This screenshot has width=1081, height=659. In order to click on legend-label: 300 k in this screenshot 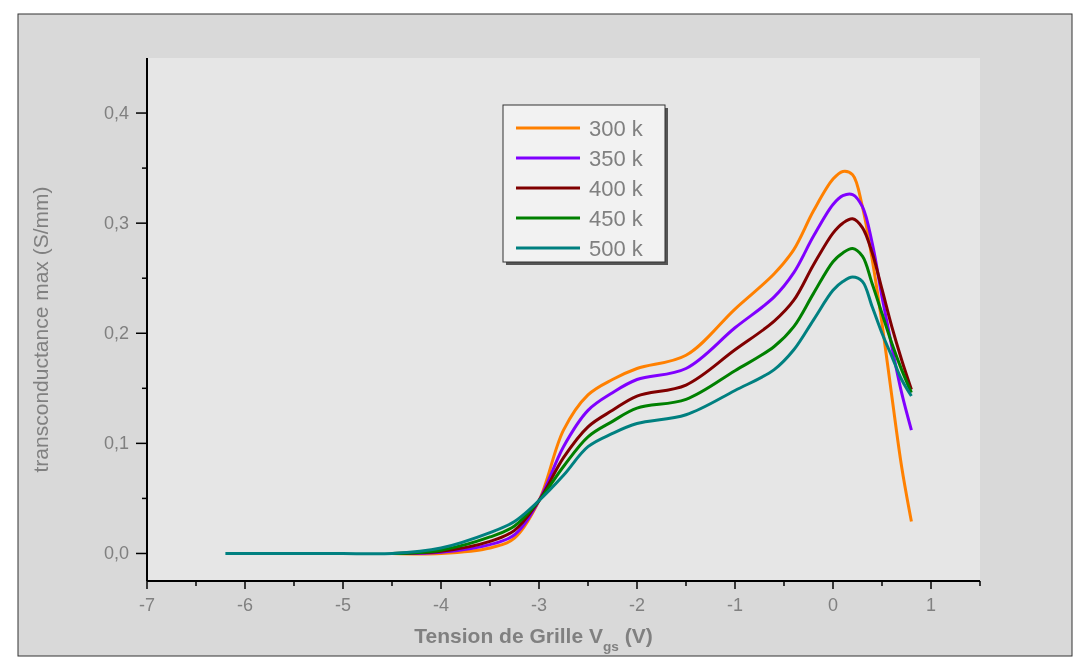, I will do `click(616, 128)`.